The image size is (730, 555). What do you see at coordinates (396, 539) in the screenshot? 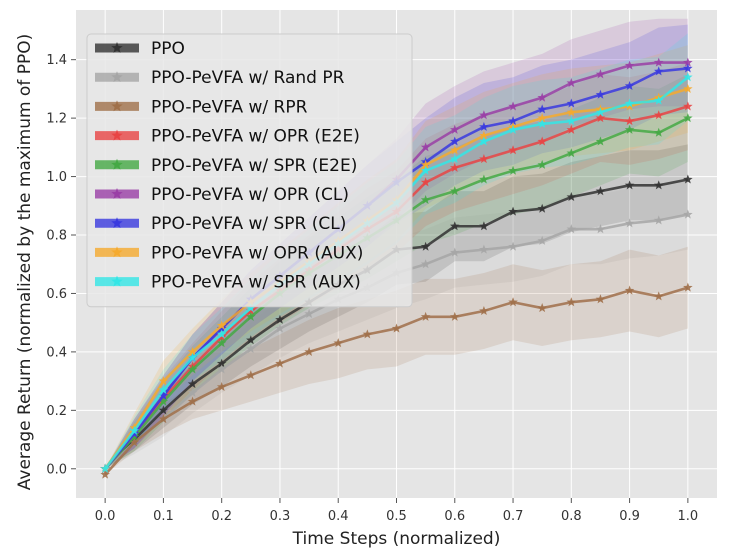
I see `x-axis-label: Time Steps (normalized)` at bounding box center [396, 539].